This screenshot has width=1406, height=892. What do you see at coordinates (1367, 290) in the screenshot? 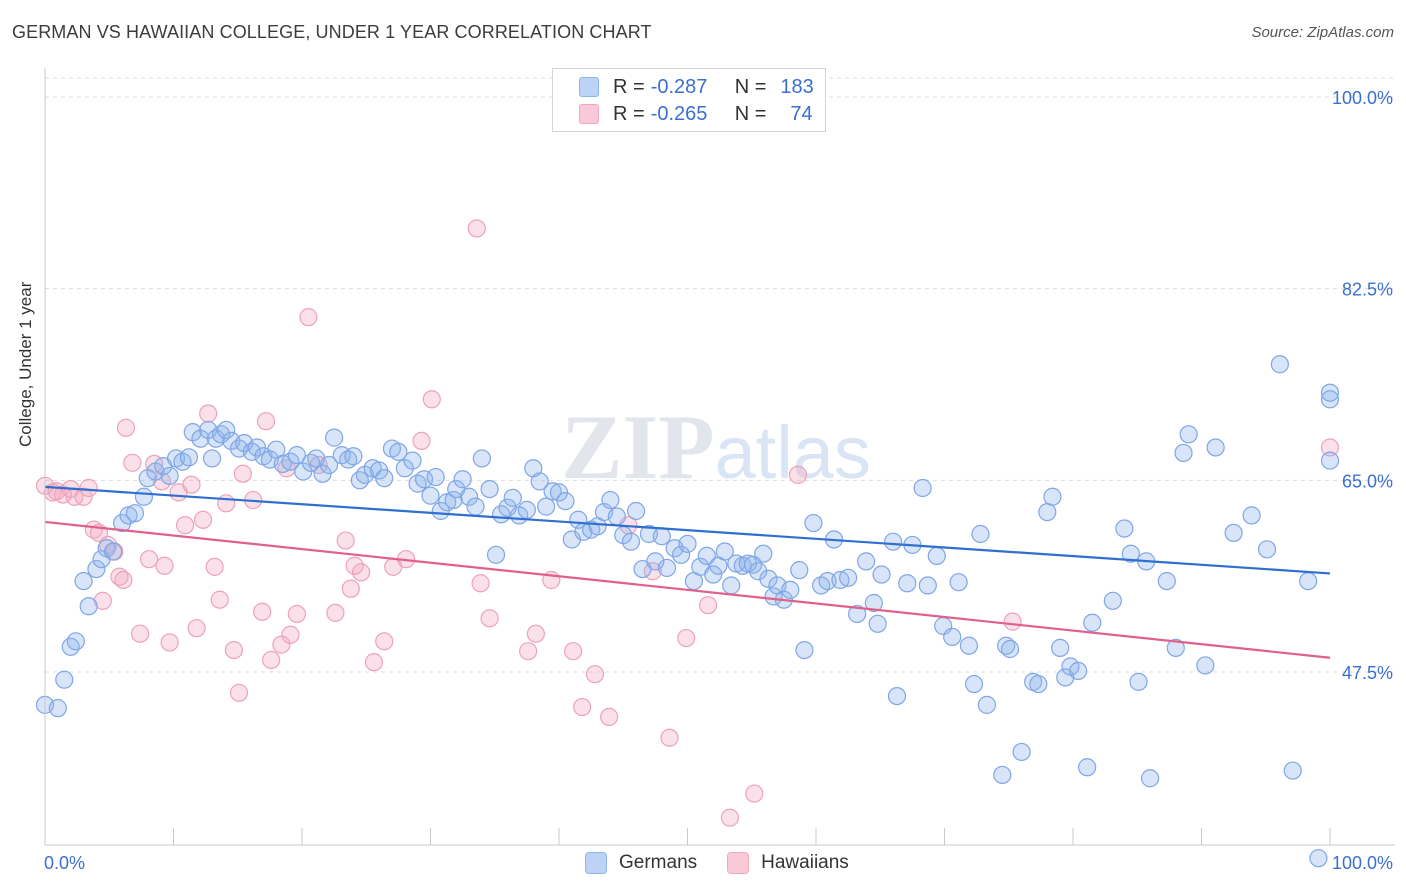
I see `y-tick-label: 82.5%` at bounding box center [1367, 290].